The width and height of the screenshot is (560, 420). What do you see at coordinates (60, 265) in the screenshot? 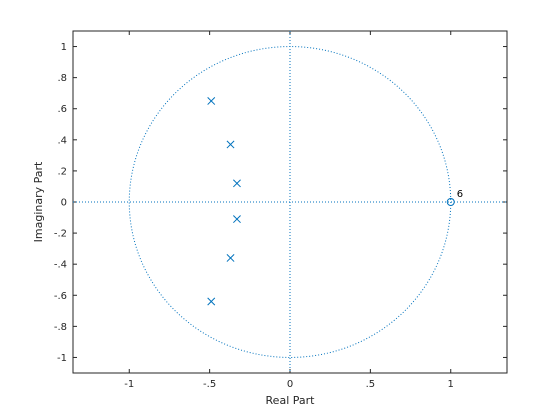
I see `y-tick-label: -.4` at bounding box center [60, 265].